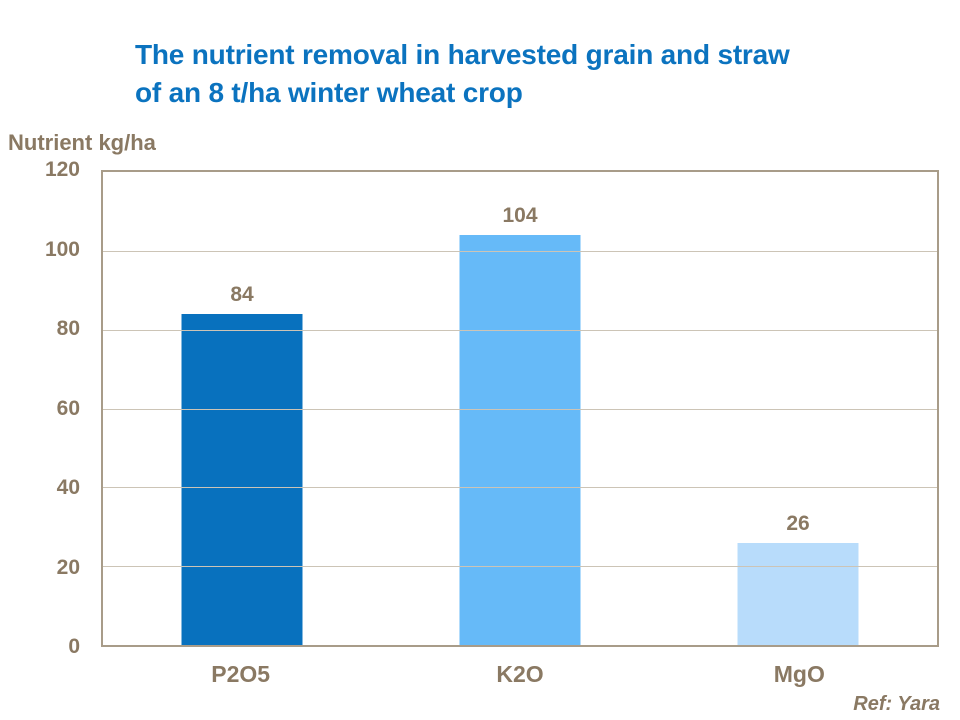  What do you see at coordinates (40, 408) in the screenshot?
I see `y-axis: 0 20 40 60 80 100 120` at bounding box center [40, 408].